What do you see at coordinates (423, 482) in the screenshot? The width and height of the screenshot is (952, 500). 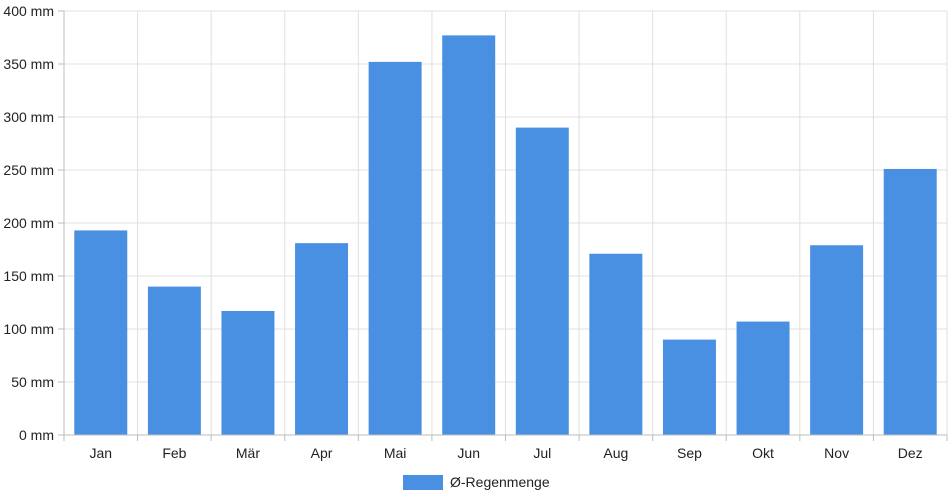 I see `legend-swatch` at bounding box center [423, 482].